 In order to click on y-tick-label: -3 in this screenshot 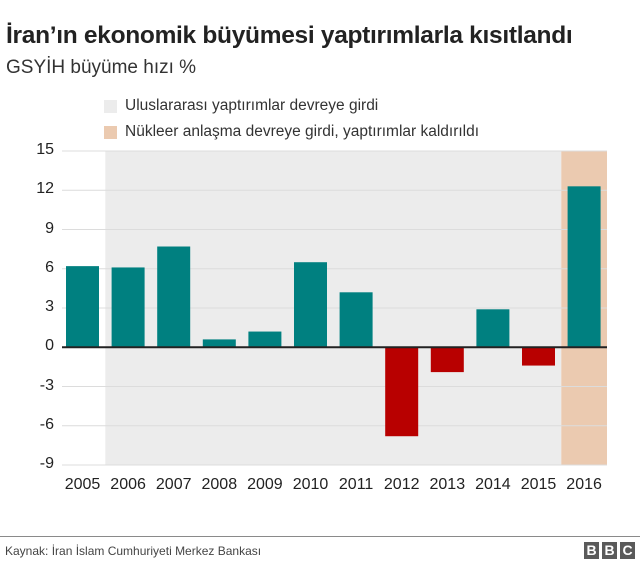, I will do `click(46, 385)`.